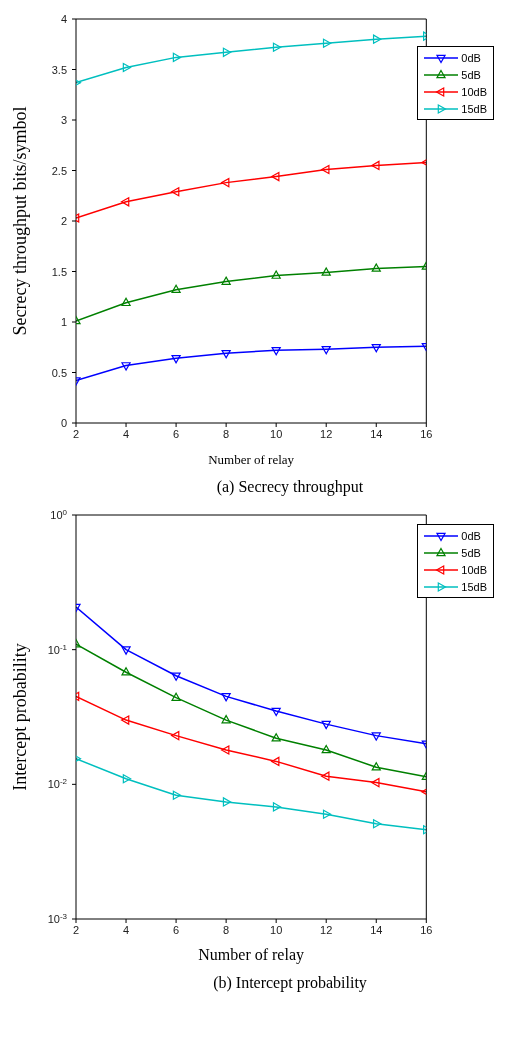 The image size is (512, 1051). I want to click on y-axis-title: Secrecy throughput bits/symbol, so click(20, 221).